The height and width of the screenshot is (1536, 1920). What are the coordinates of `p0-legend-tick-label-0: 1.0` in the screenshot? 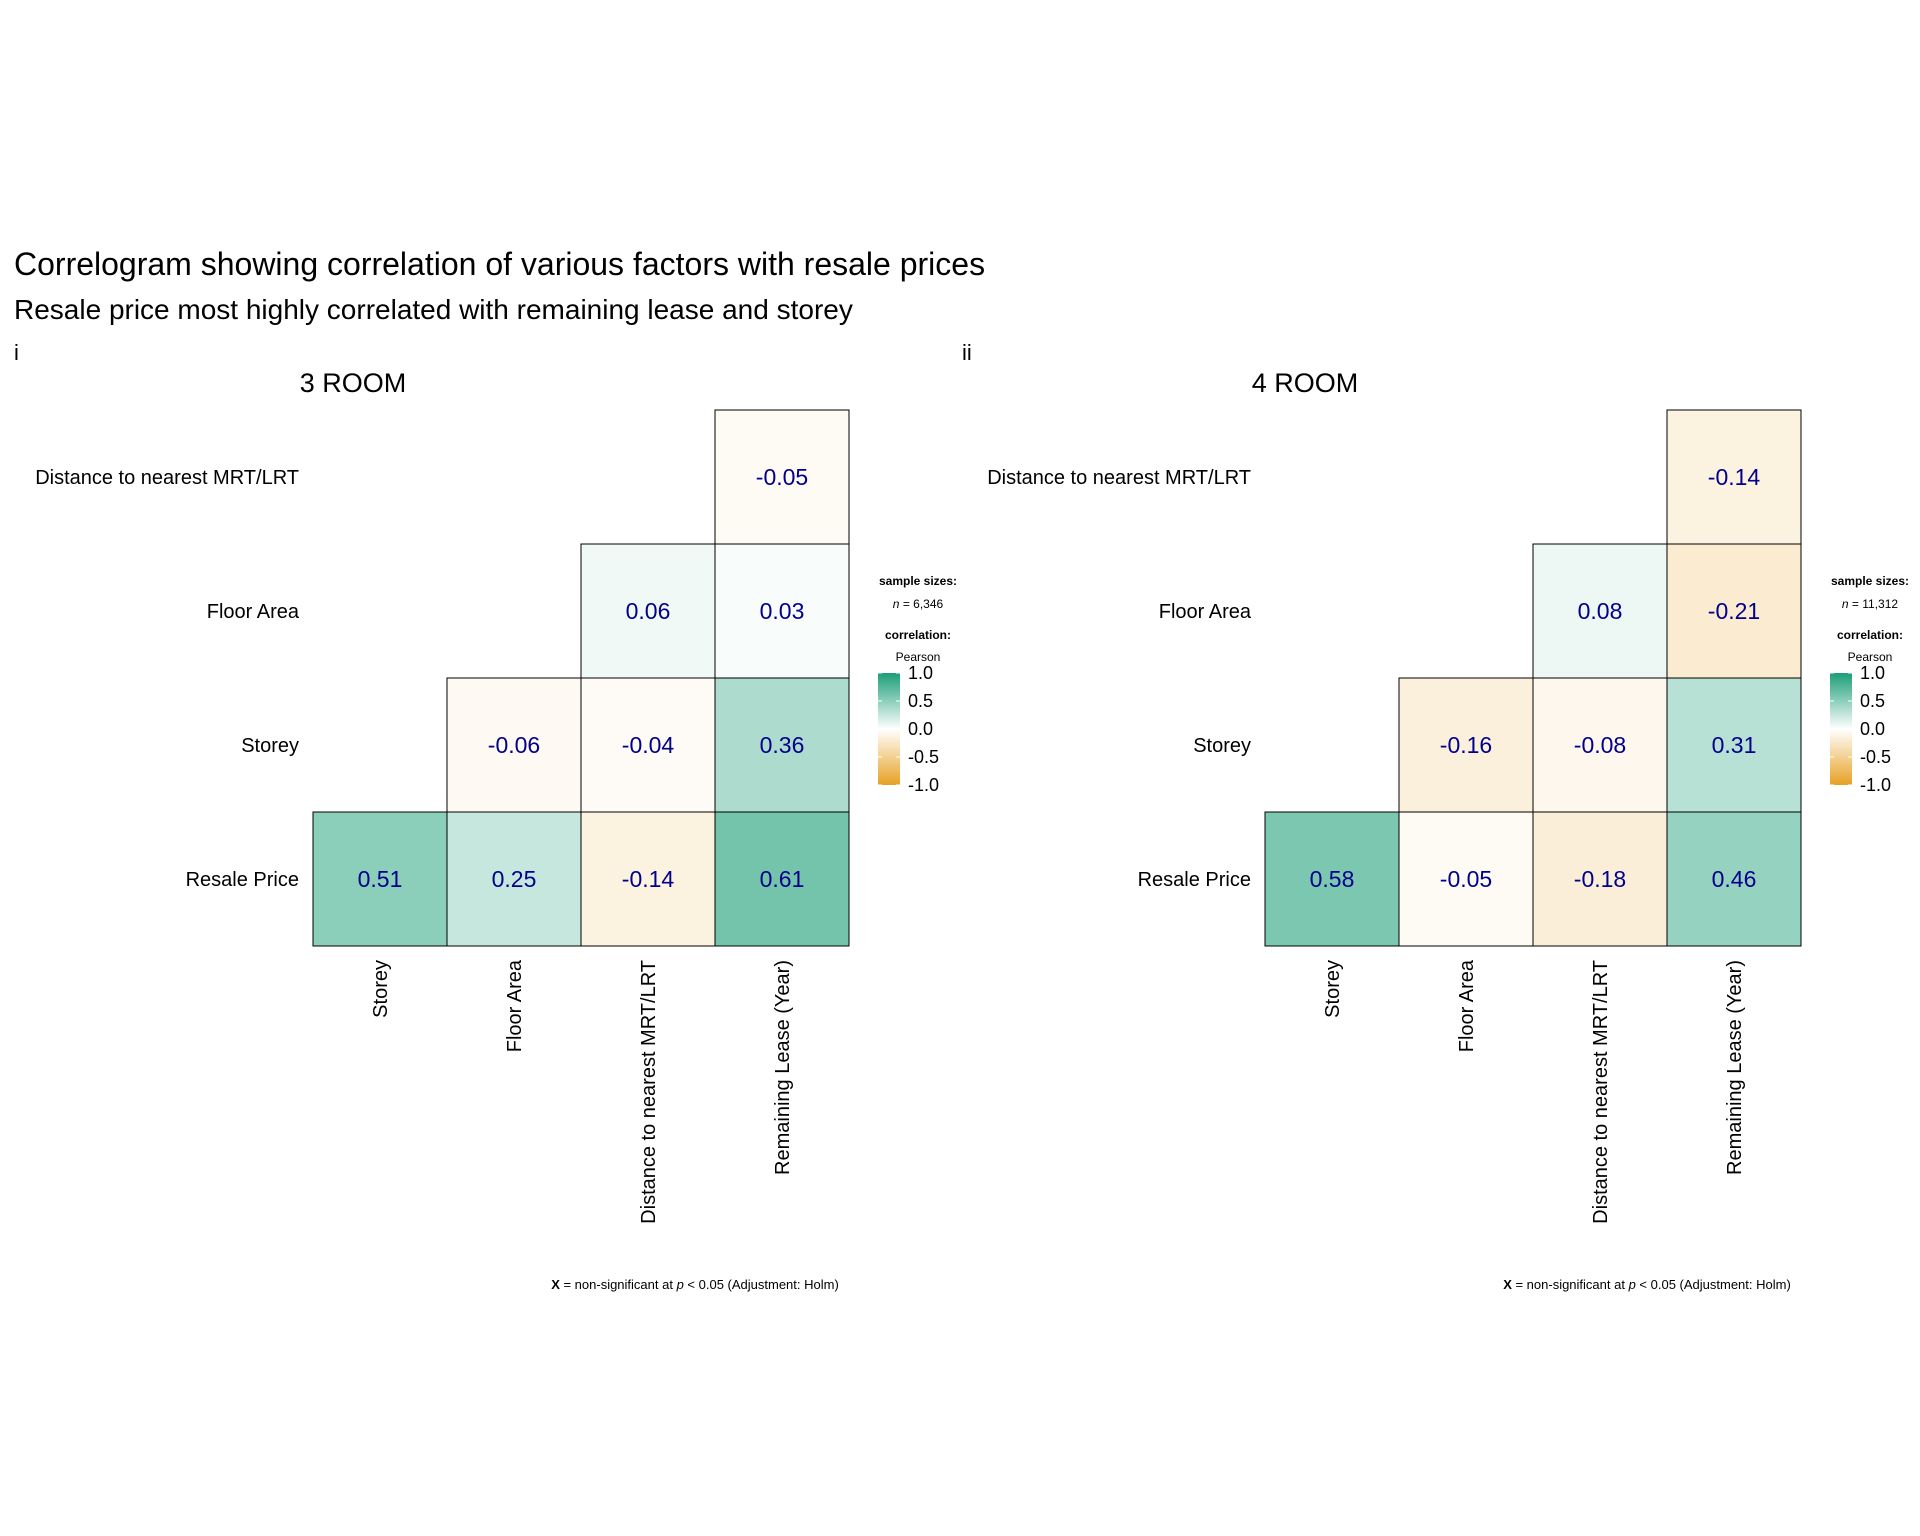 It's located at (920, 673).